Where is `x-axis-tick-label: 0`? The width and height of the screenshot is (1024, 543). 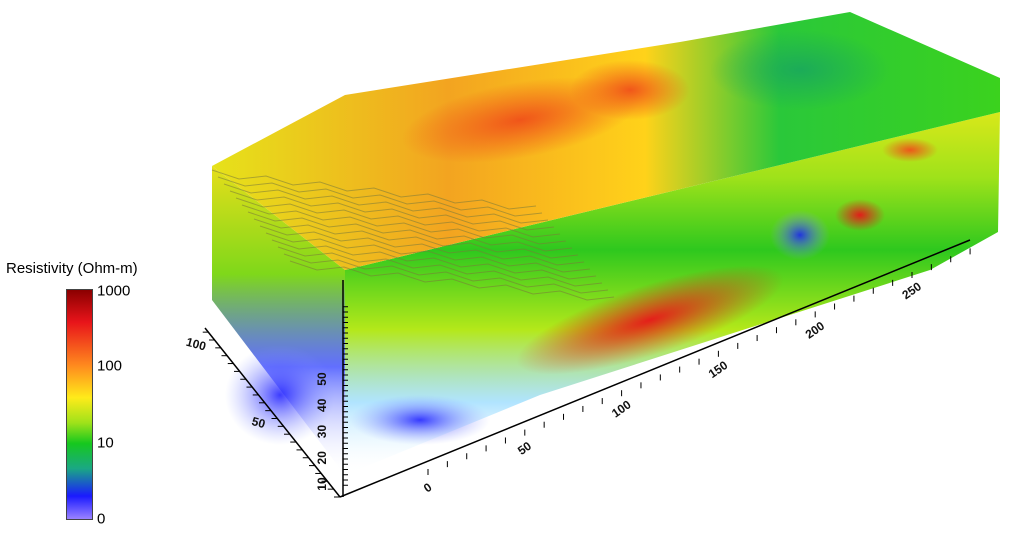
x-axis-tick-label: 0 is located at coordinates (428, 487).